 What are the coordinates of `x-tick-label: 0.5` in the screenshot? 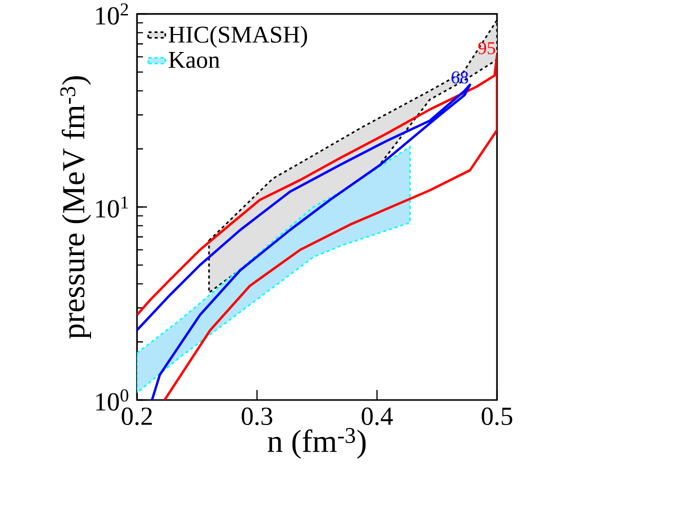 It's located at (497, 417).